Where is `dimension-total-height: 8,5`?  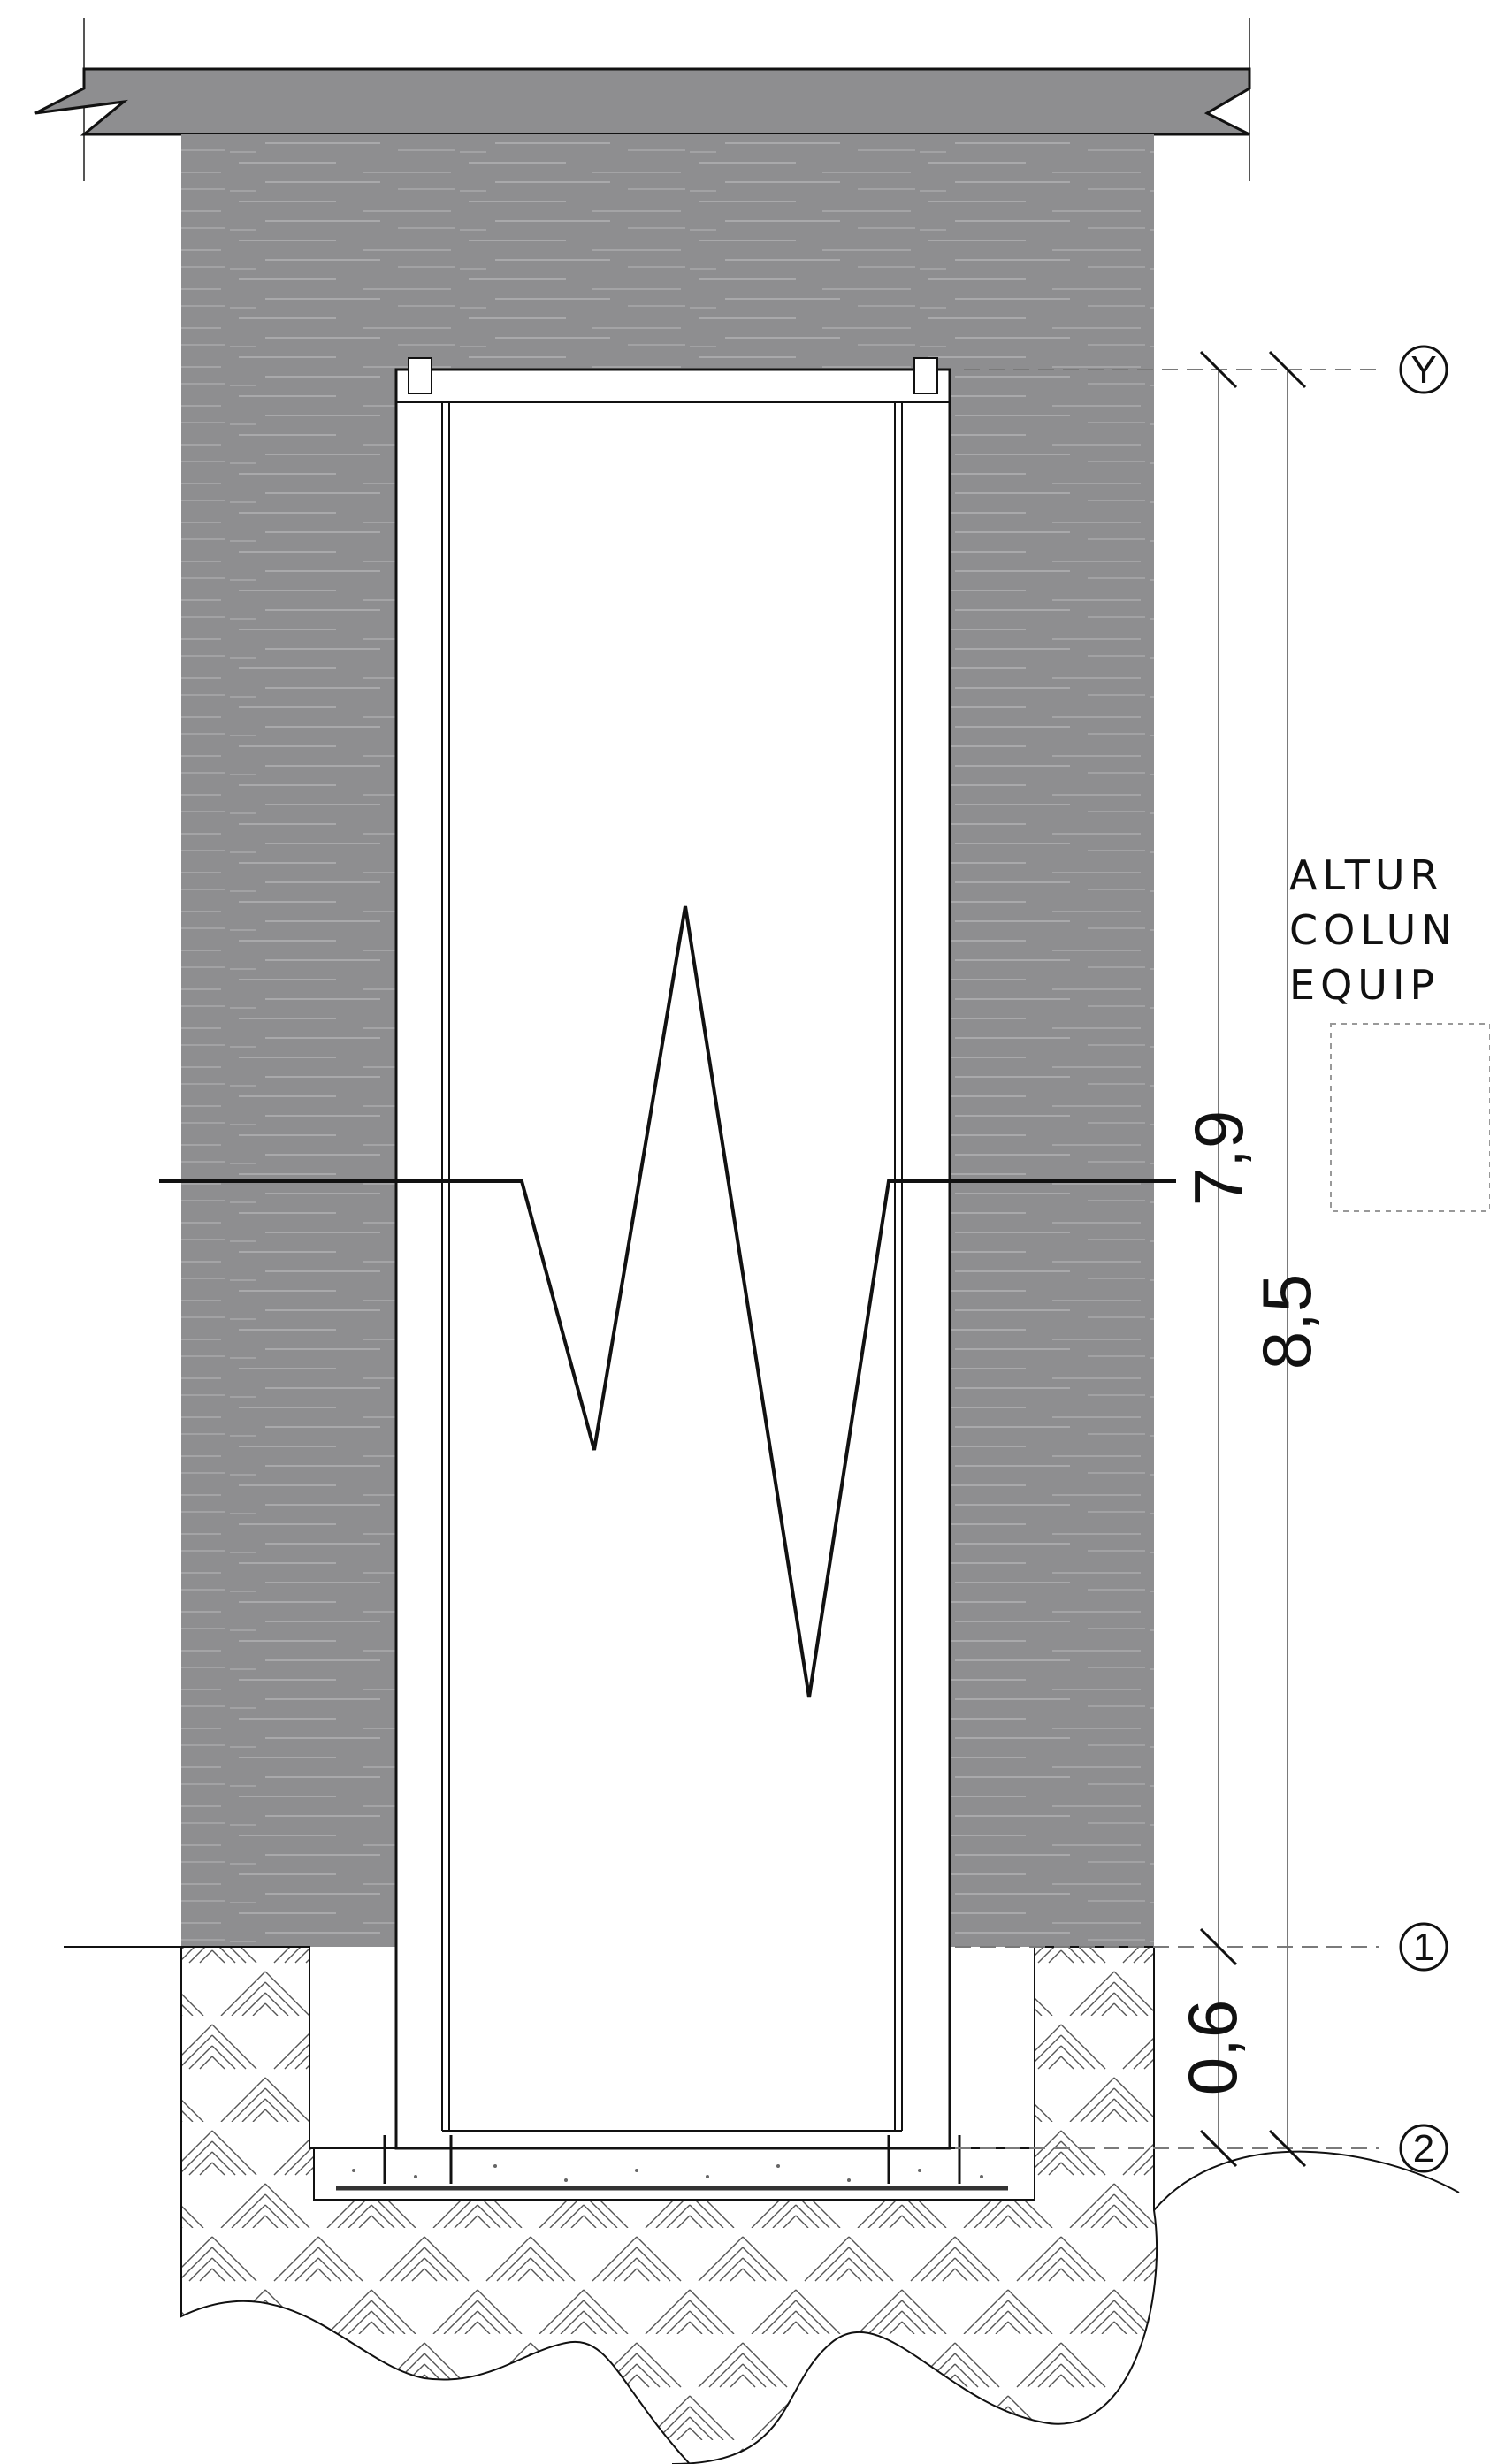 dimension-total-height: 8,5 is located at coordinates (1287, 1321).